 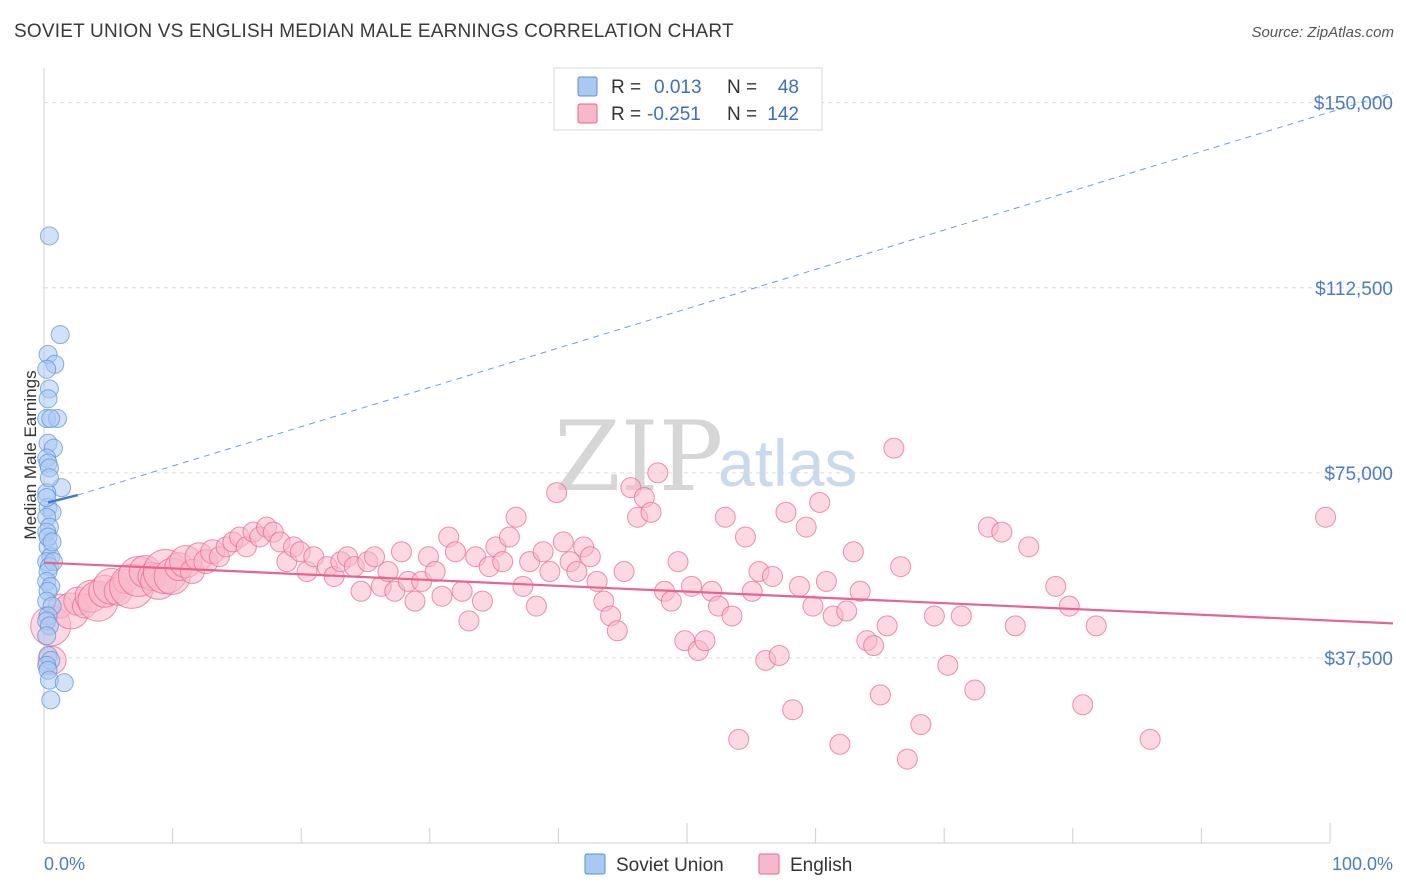 I want to click on y-tick-labels: $37,500 $75,000 $112,500 $150,000, so click(x=1353, y=382).